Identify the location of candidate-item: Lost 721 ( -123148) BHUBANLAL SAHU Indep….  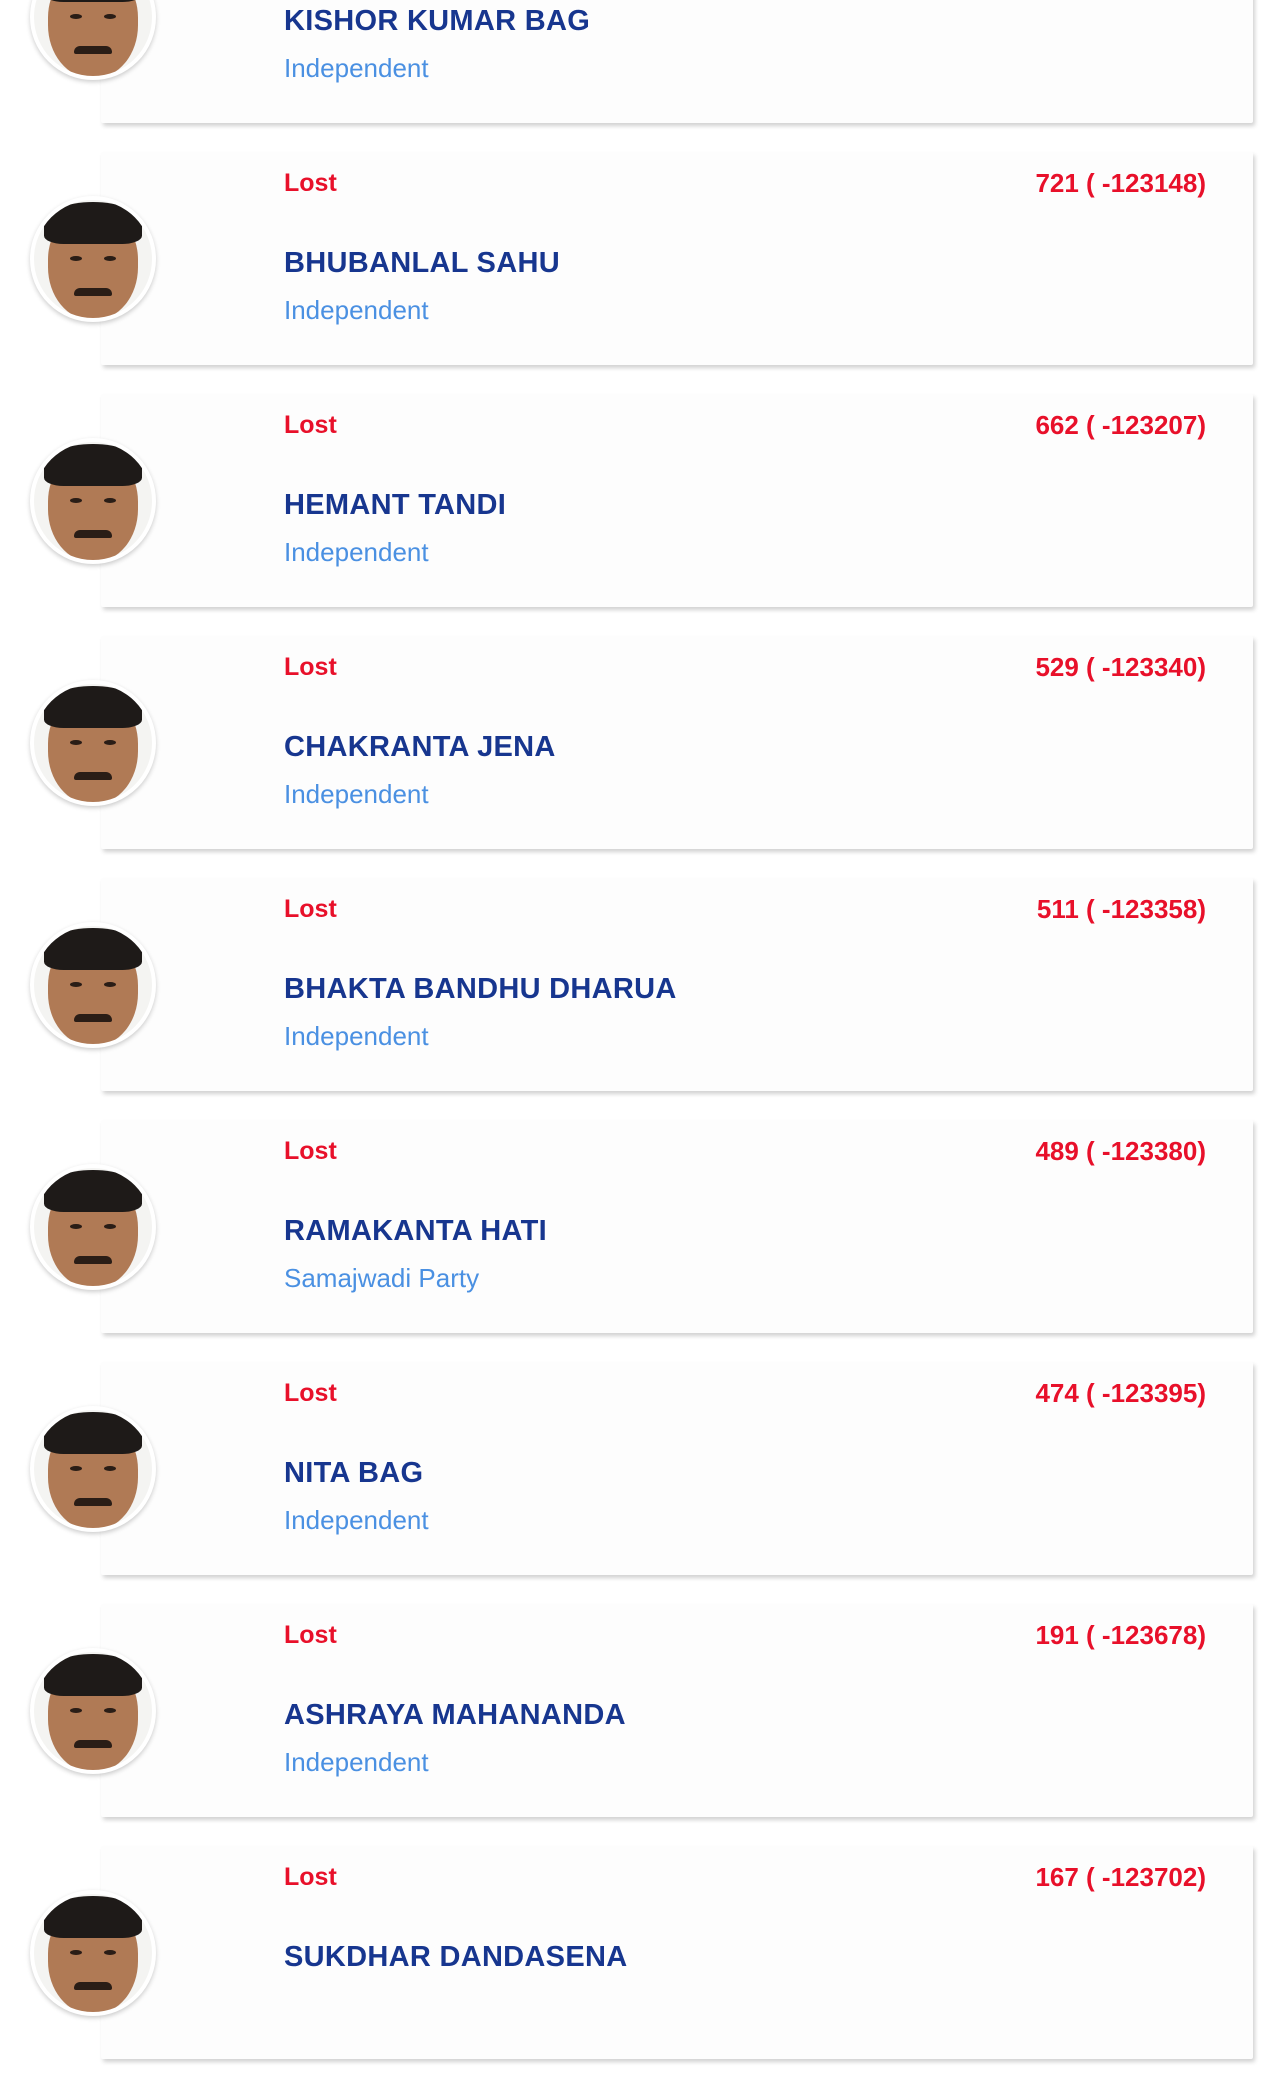
(632, 273).